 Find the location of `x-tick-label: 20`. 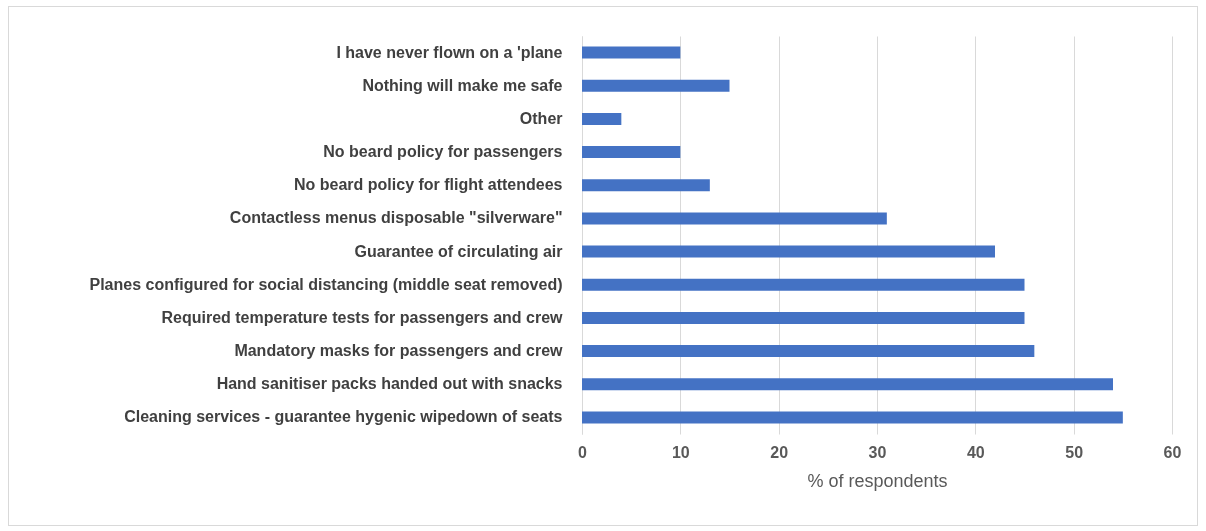

x-tick-label: 20 is located at coordinates (779, 452).